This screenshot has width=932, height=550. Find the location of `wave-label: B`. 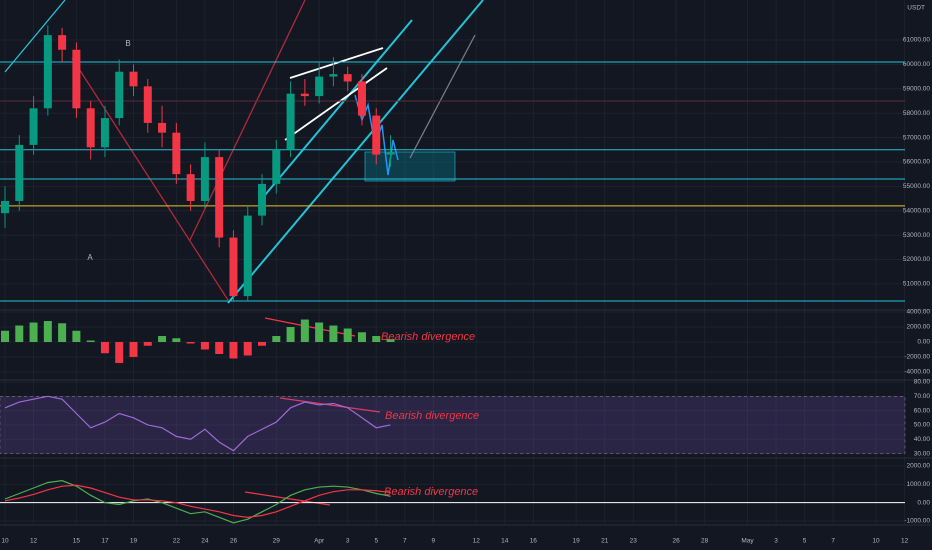

wave-label: B is located at coordinates (127, 43).